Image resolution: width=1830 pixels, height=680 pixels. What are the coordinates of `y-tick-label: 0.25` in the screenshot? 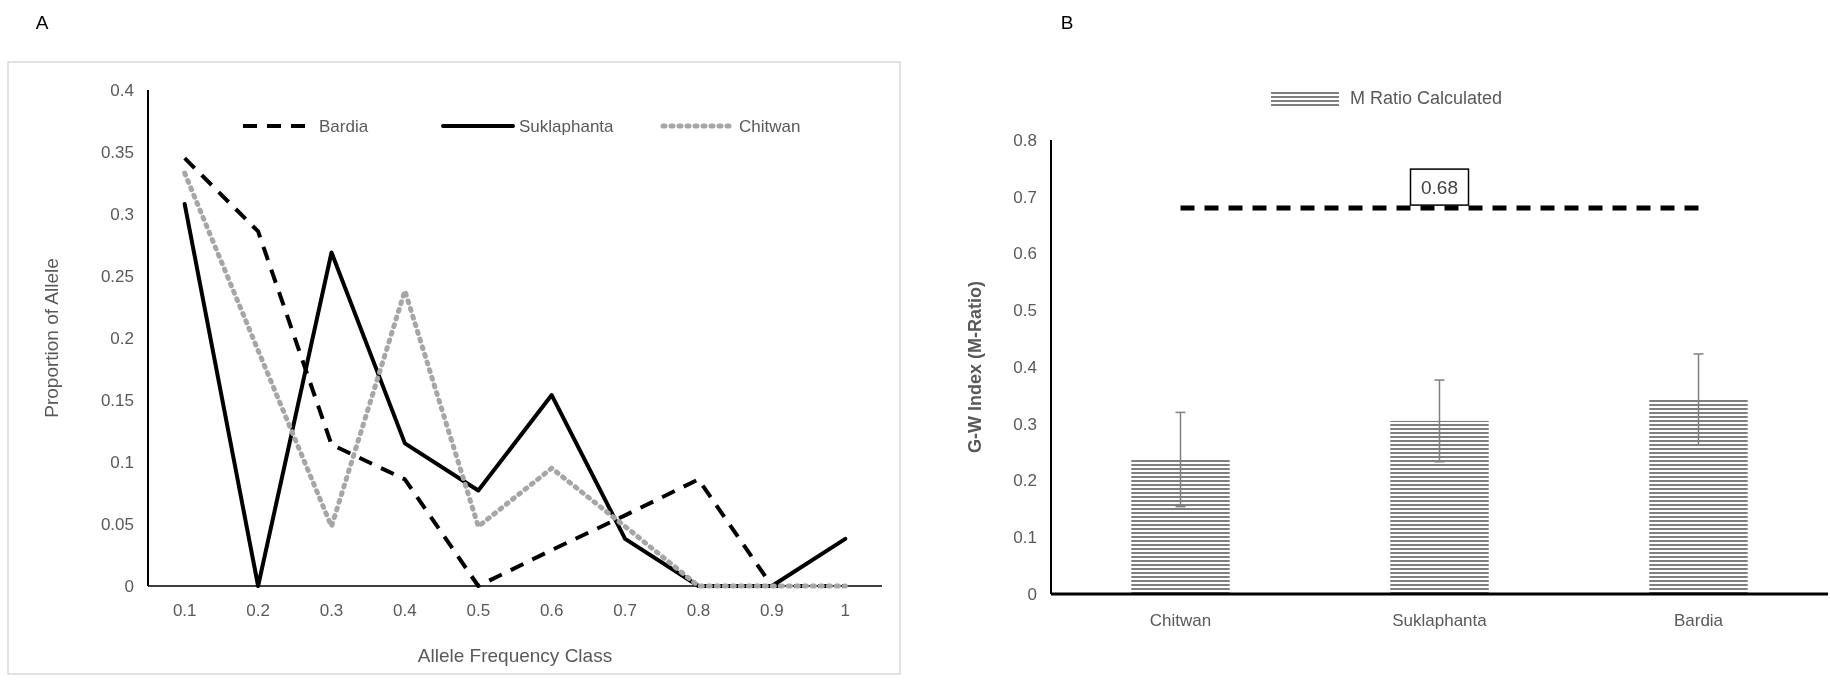 It's located at (117, 276).